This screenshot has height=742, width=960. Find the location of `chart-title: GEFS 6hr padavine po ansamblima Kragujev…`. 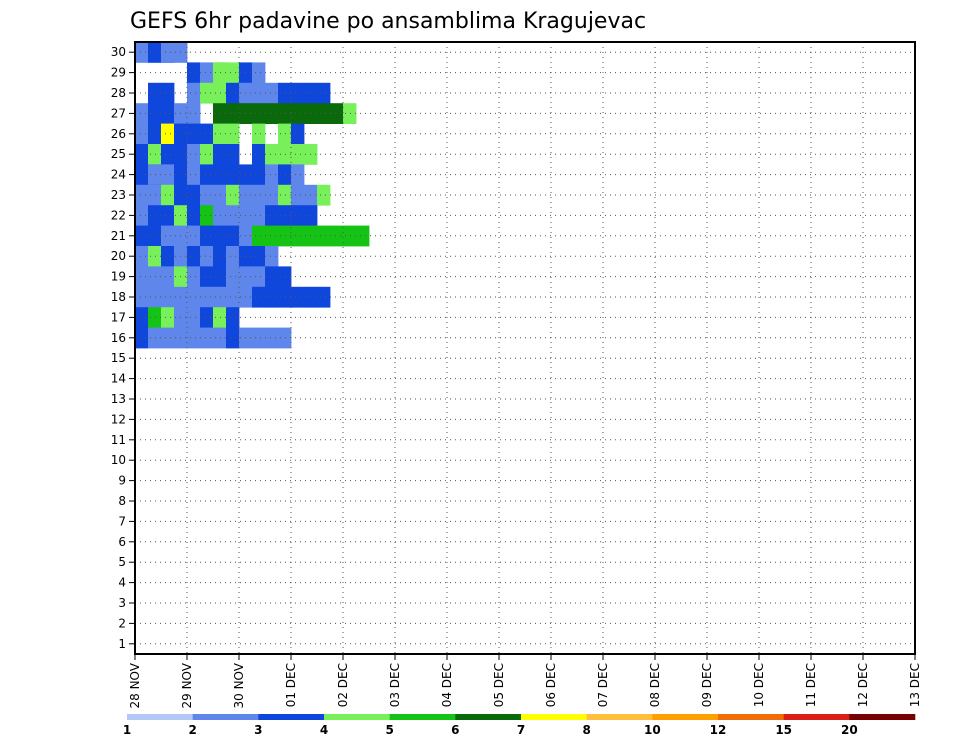

chart-title: GEFS 6hr padavine po ansamblima Kragujev… is located at coordinates (388, 21).